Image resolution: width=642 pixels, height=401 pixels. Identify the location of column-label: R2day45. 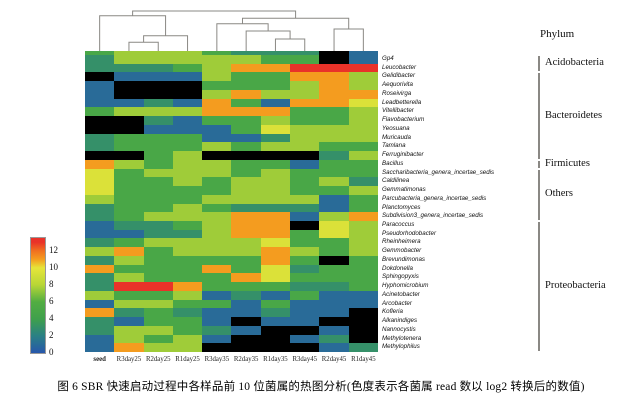
(334, 359).